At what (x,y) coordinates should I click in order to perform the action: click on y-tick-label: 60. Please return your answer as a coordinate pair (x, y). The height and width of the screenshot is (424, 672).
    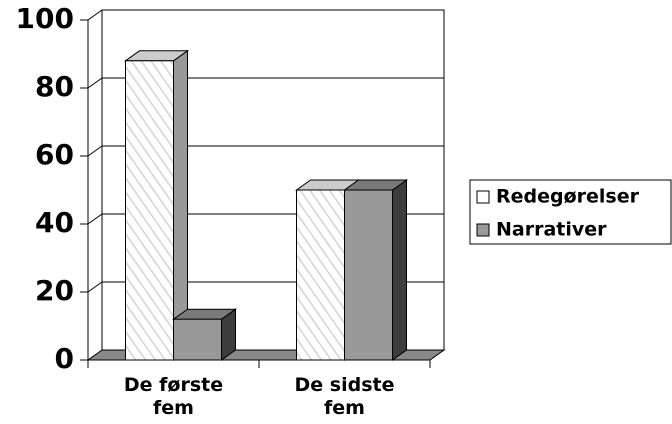
    Looking at the image, I should click on (54, 154).